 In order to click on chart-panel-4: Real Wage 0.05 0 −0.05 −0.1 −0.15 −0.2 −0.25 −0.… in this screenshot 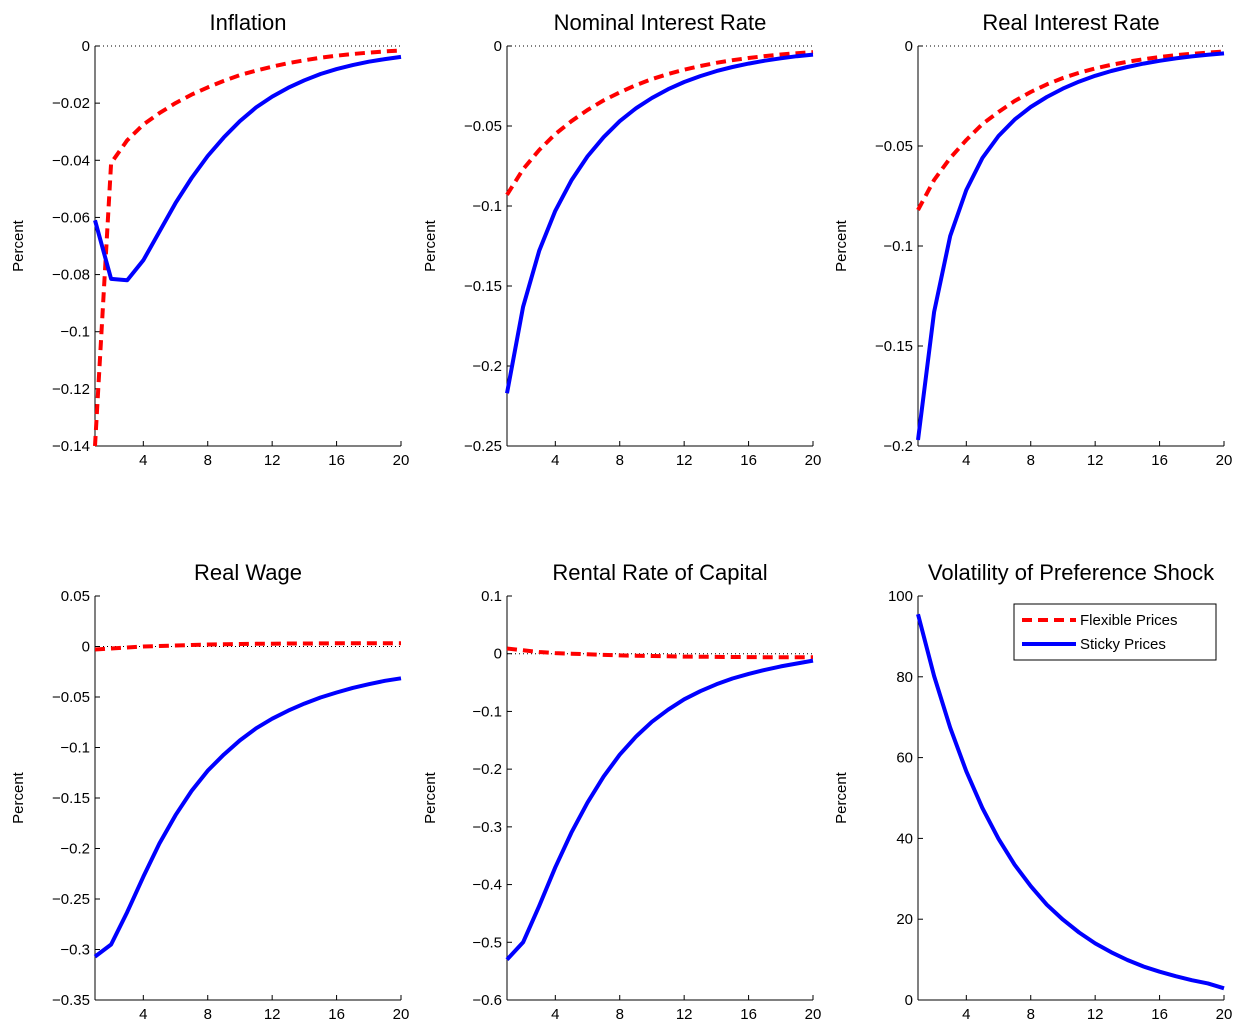, I will do `click(209, 790)`.